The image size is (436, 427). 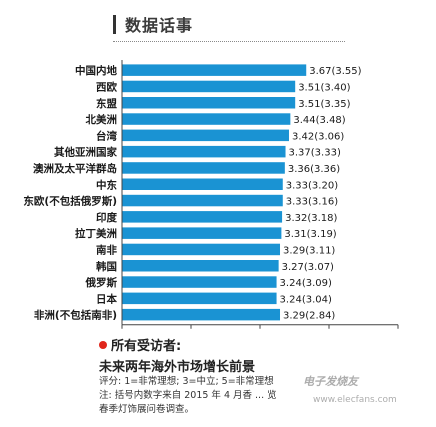 I want to click on caption-bullet-icon, so click(x=103, y=344).